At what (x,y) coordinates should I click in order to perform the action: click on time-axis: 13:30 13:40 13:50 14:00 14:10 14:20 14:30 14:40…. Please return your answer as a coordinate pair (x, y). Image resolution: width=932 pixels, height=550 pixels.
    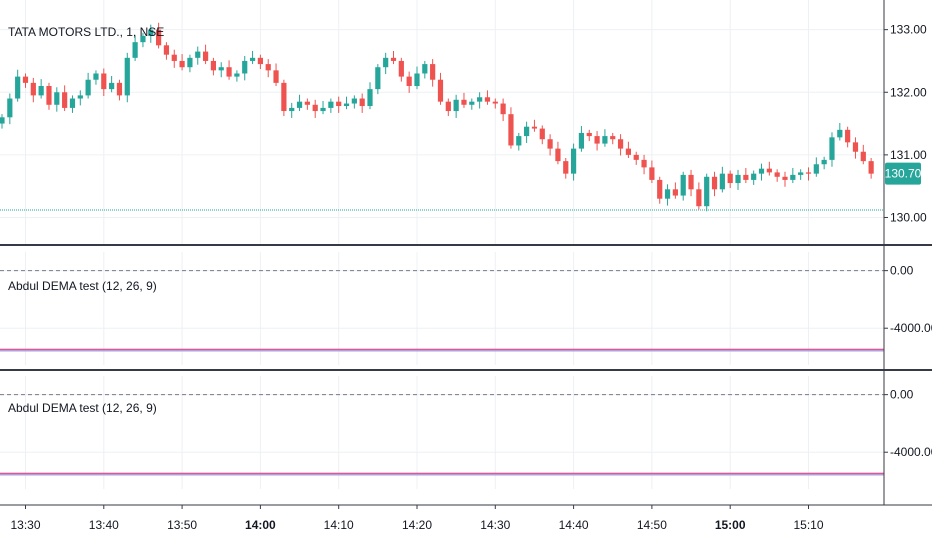
    Looking at the image, I should click on (417, 518).